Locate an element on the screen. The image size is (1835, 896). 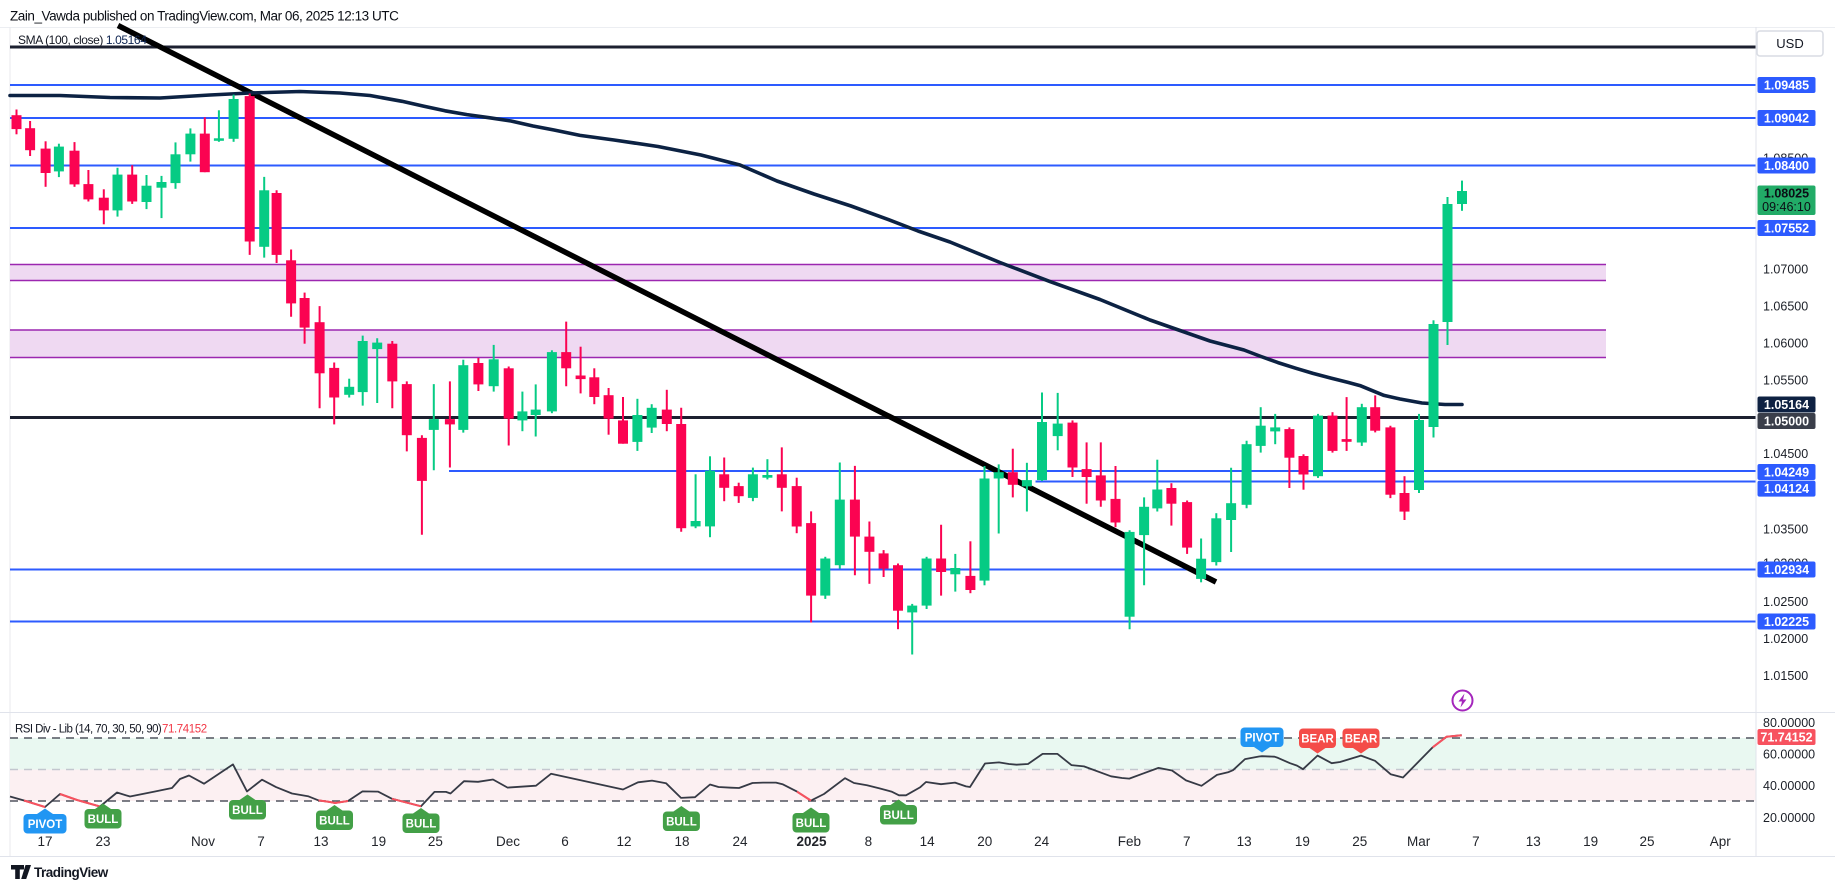
svg-text: 40.00000 is located at coordinates (1789, 786).